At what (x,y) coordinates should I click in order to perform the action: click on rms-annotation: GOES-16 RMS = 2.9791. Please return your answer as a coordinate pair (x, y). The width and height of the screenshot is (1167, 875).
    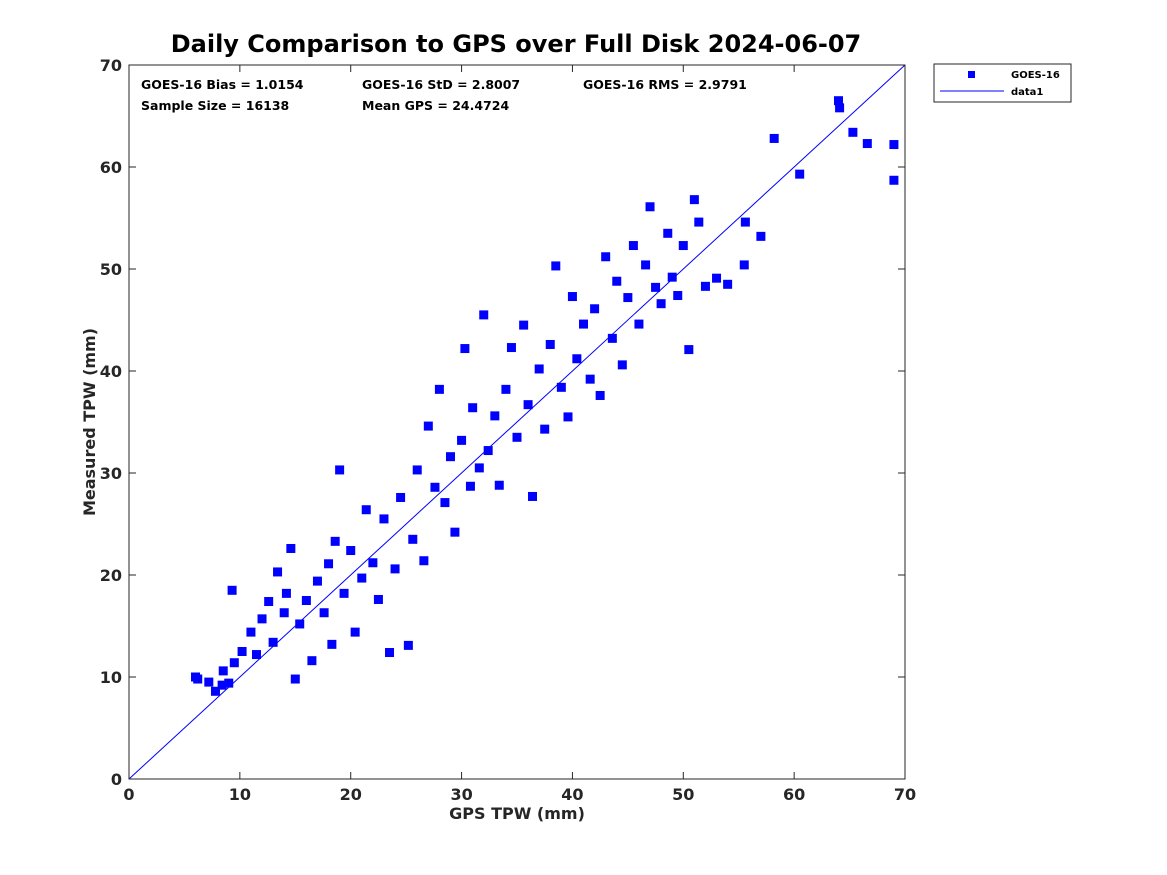
    Looking at the image, I should click on (665, 84).